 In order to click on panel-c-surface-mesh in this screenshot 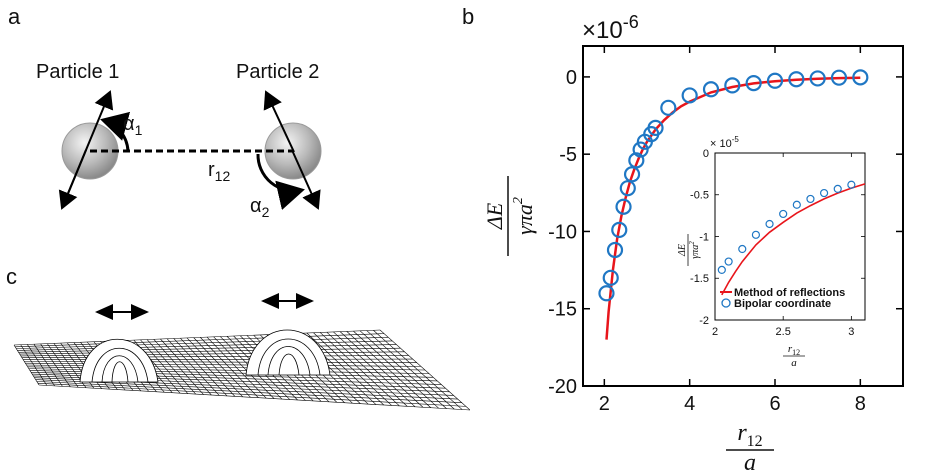, I will do `click(241, 352)`.